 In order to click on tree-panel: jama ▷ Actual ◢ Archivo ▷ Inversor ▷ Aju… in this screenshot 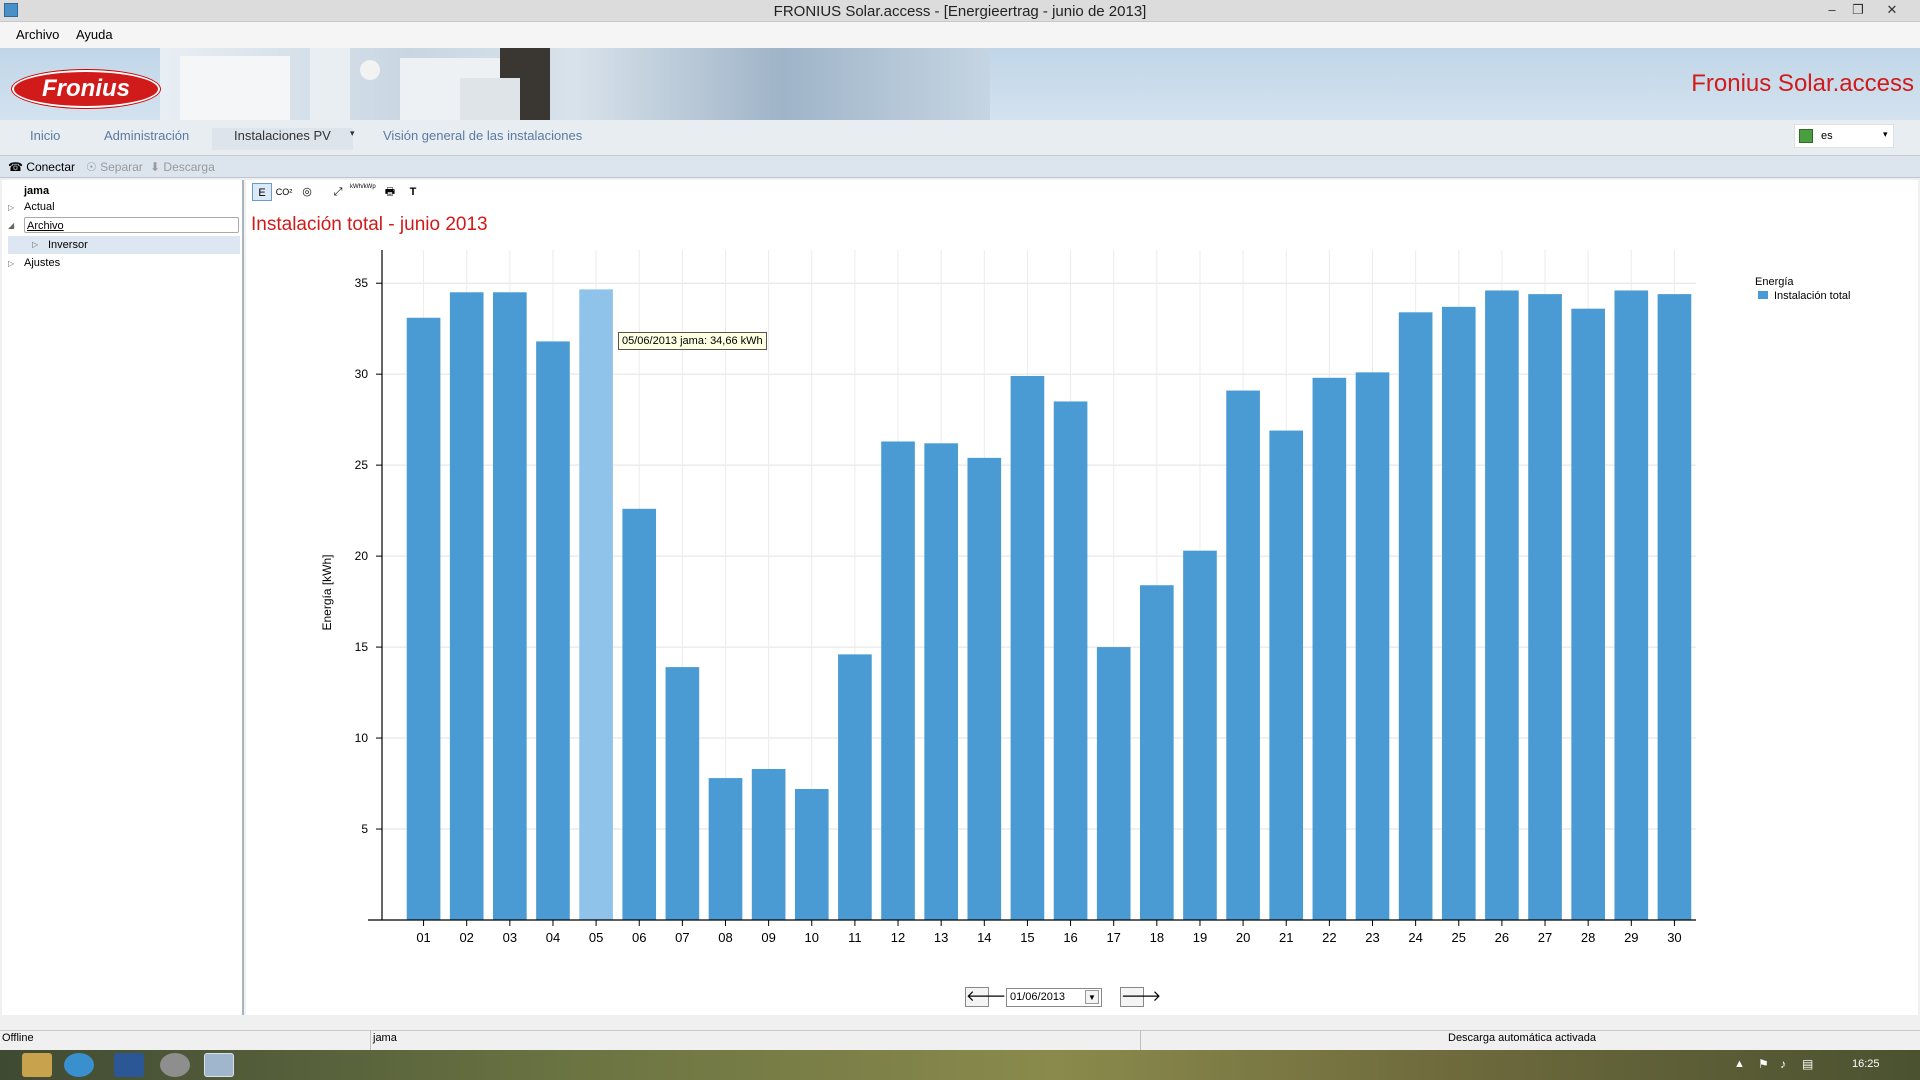, I will do `click(123, 597)`.